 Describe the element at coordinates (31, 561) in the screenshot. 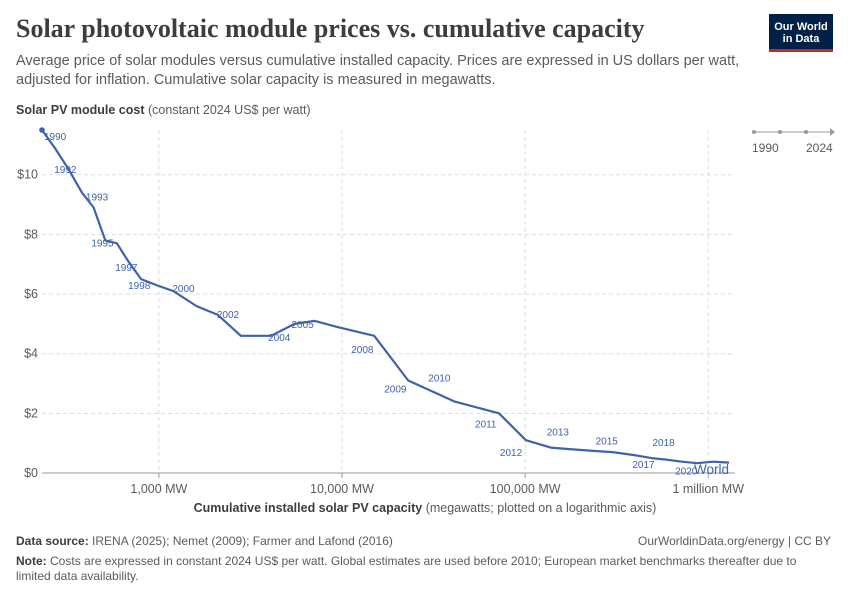

I see `note-label: Note:` at that location.